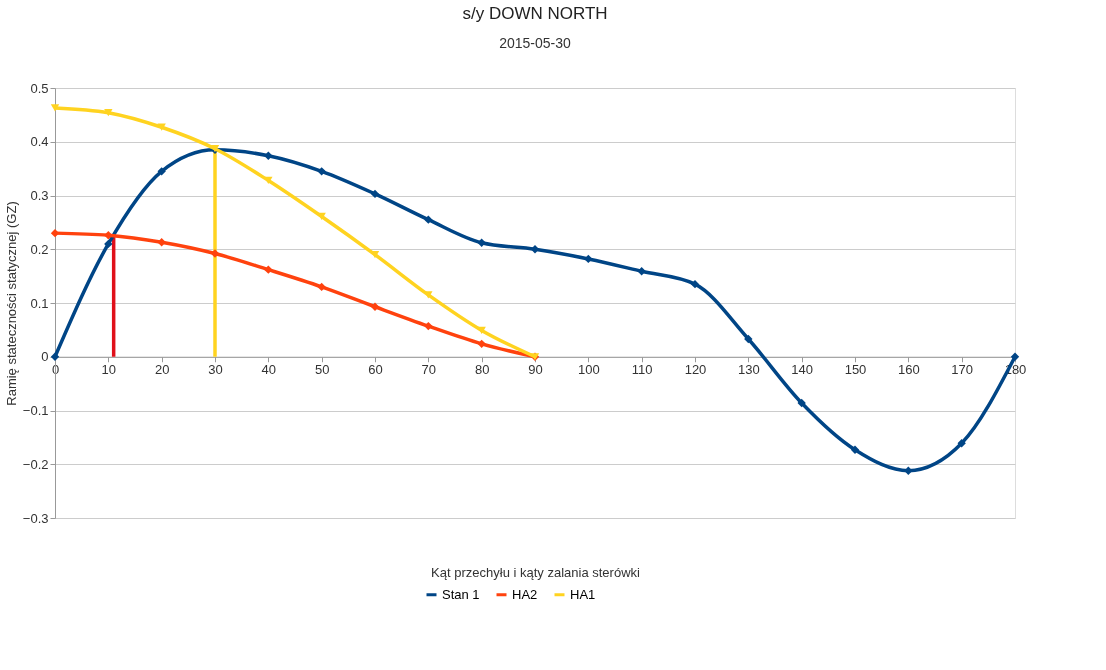 Image resolution: width=1106 pixels, height=670 pixels. Describe the element at coordinates (35, 518) in the screenshot. I see `y-tick-label: −0.3` at that location.